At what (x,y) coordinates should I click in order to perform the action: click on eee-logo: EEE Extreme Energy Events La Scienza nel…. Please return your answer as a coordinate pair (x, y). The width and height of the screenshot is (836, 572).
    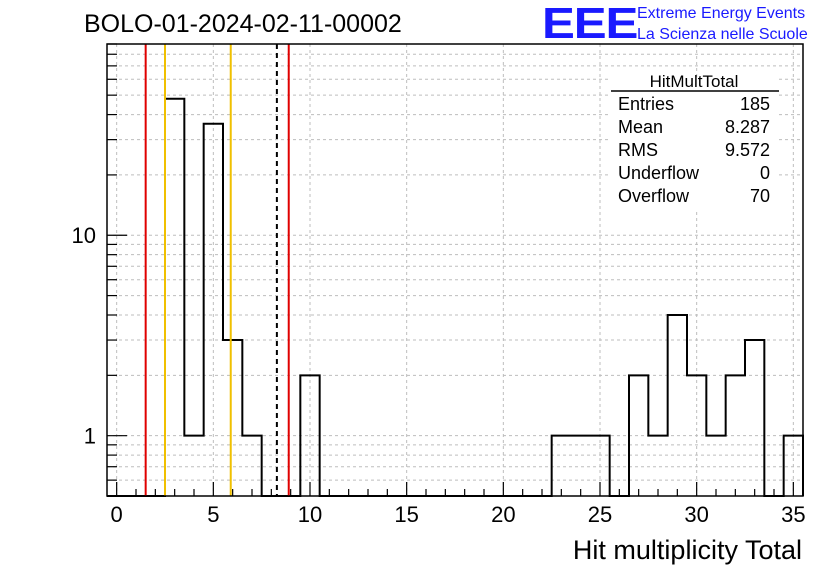
    Looking at the image, I should click on (687, 24).